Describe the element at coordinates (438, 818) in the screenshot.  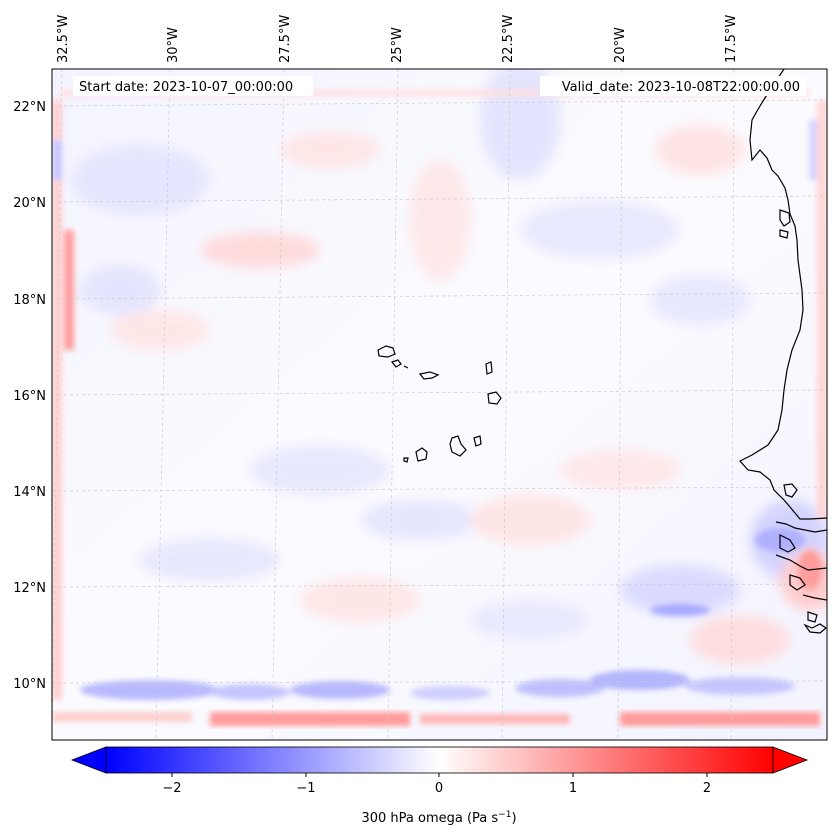
I see `colorbar-title: 300 hPa omega (Pa s−1)` at that location.